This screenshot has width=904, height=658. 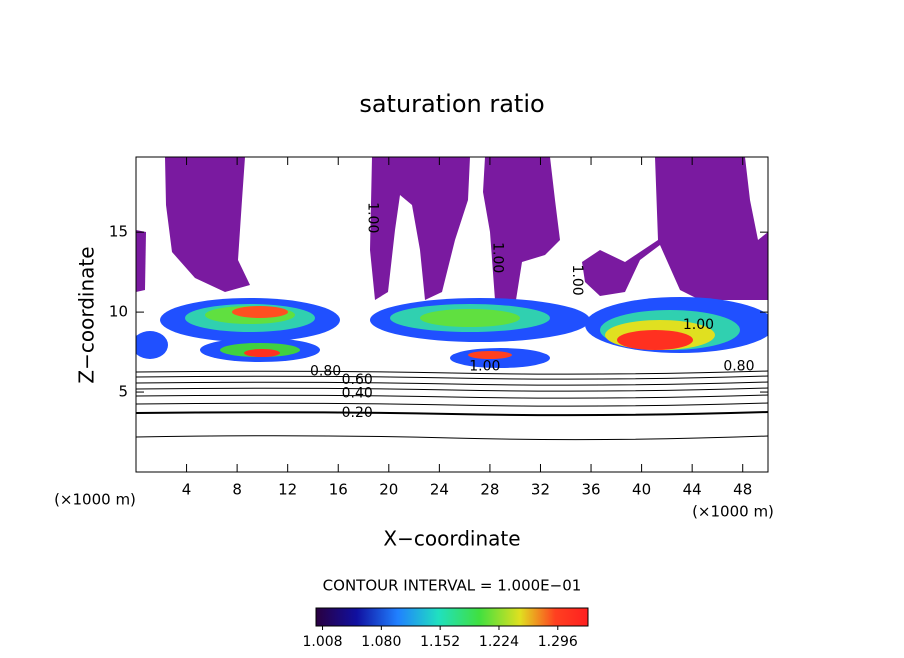 I want to click on colorbar-tick-label: 1.296, so click(x=558, y=642).